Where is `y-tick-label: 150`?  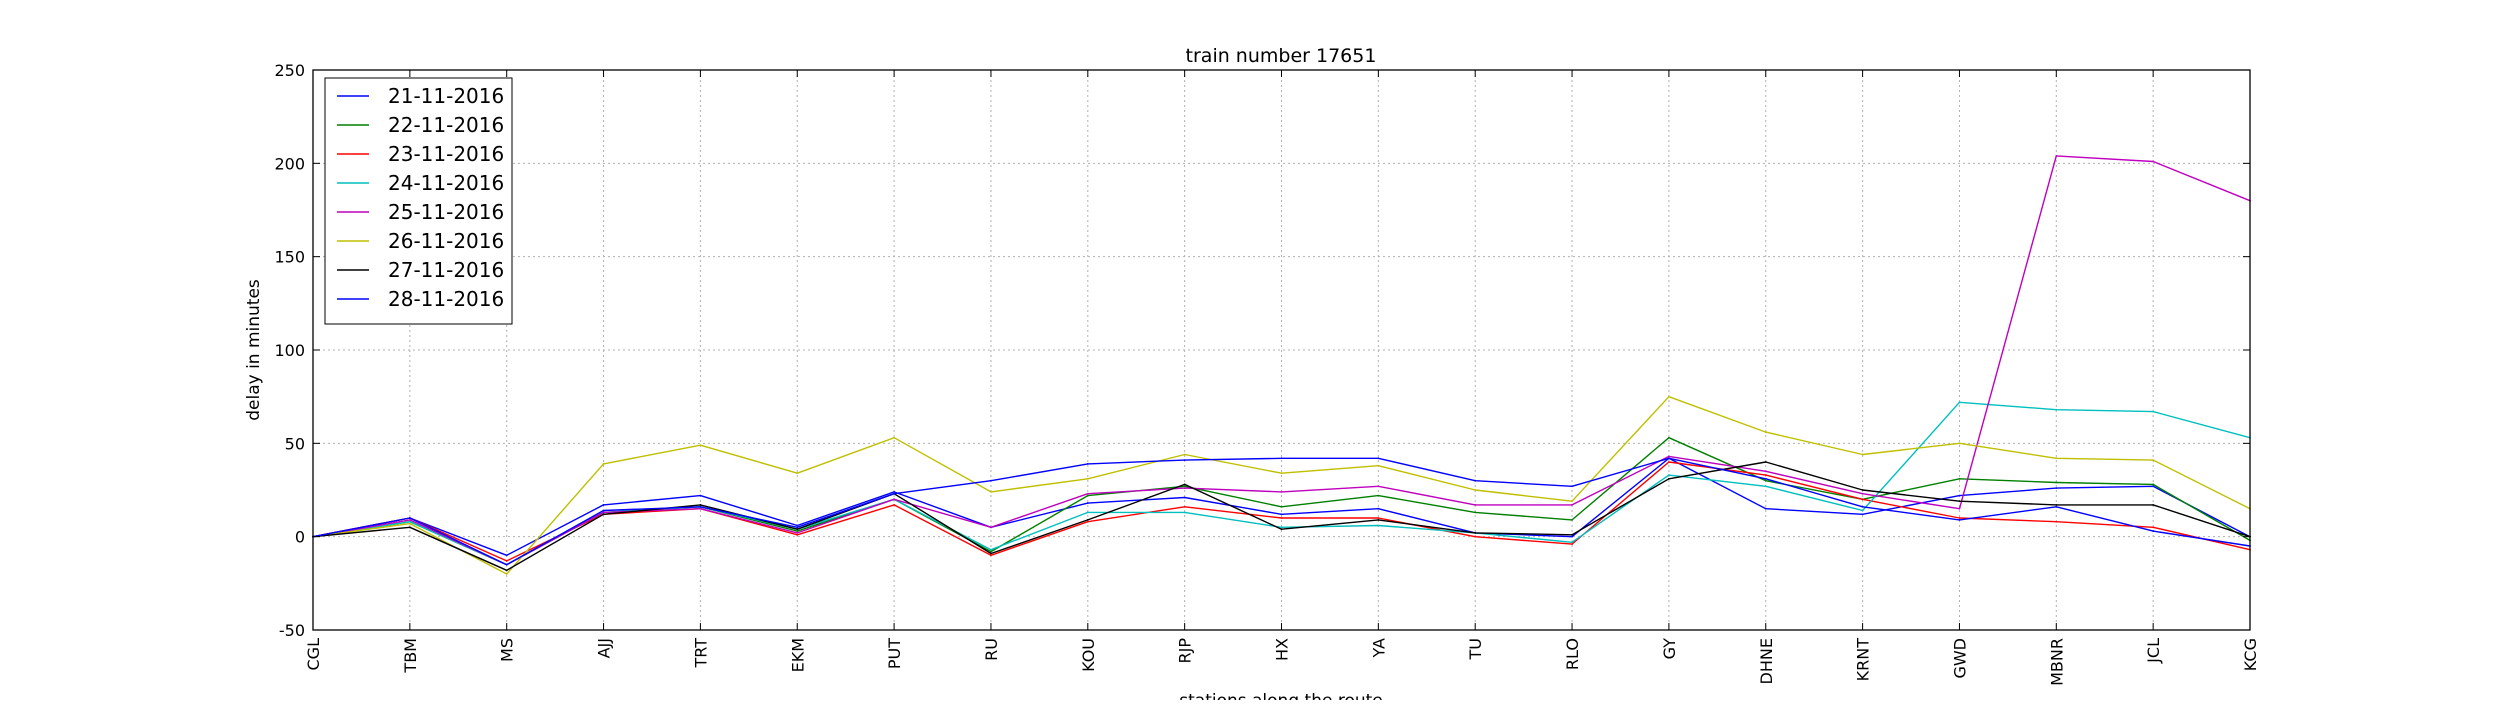 y-tick-label: 150 is located at coordinates (289, 257).